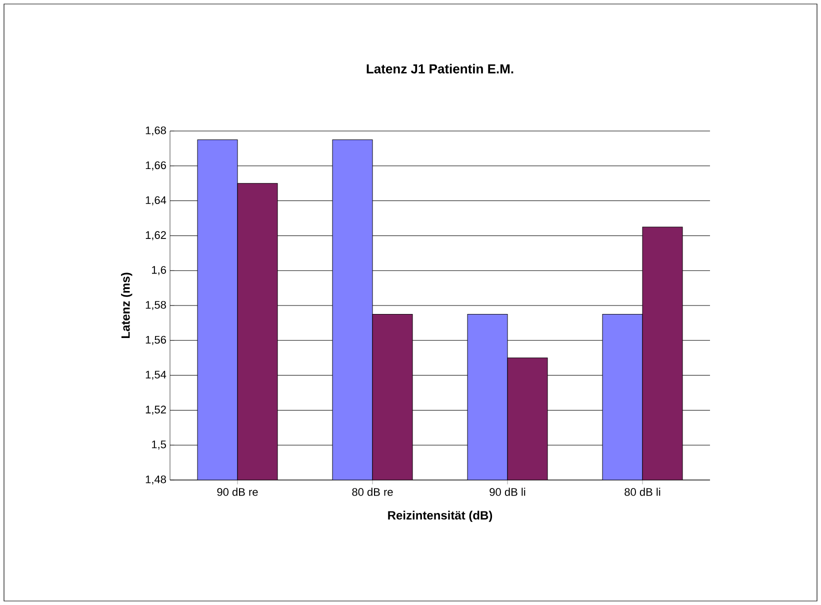  Describe the element at coordinates (156, 480) in the screenshot. I see `y-tick-label: 1,48` at that location.